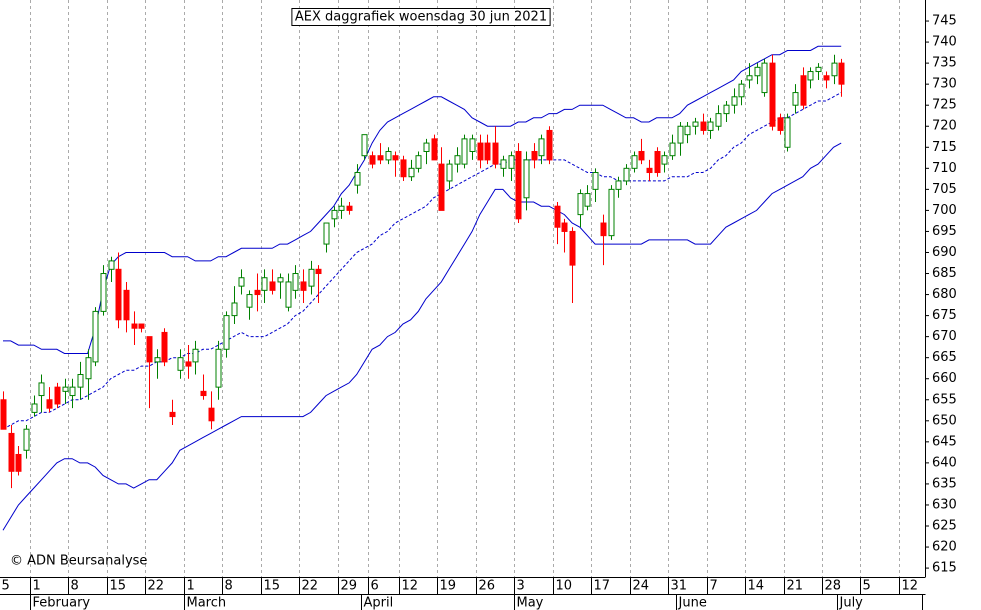 The height and width of the screenshot is (610, 981). What do you see at coordinates (530, 603) in the screenshot?
I see `month-label: May` at bounding box center [530, 603].